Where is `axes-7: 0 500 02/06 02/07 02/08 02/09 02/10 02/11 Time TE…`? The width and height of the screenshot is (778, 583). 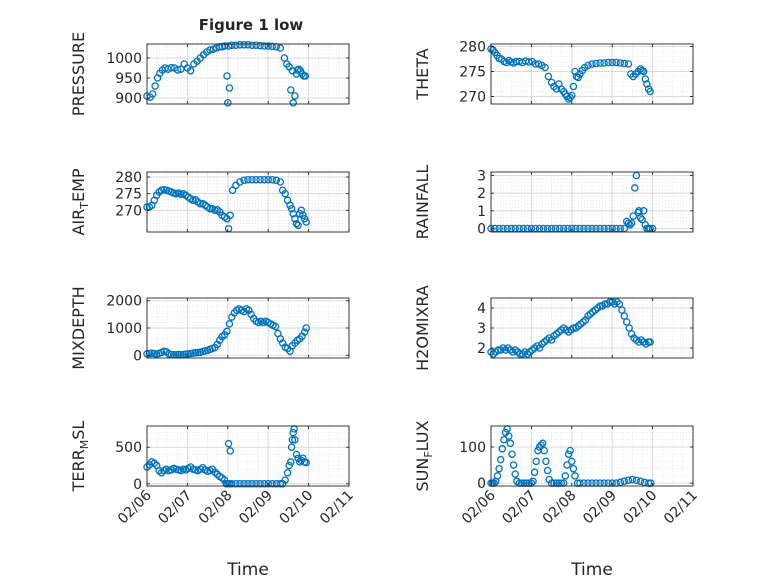
axes-7: 0 500 02/06 02/07 02/08 02/09 02/10 02/11 Time TE… is located at coordinates (213, 500).